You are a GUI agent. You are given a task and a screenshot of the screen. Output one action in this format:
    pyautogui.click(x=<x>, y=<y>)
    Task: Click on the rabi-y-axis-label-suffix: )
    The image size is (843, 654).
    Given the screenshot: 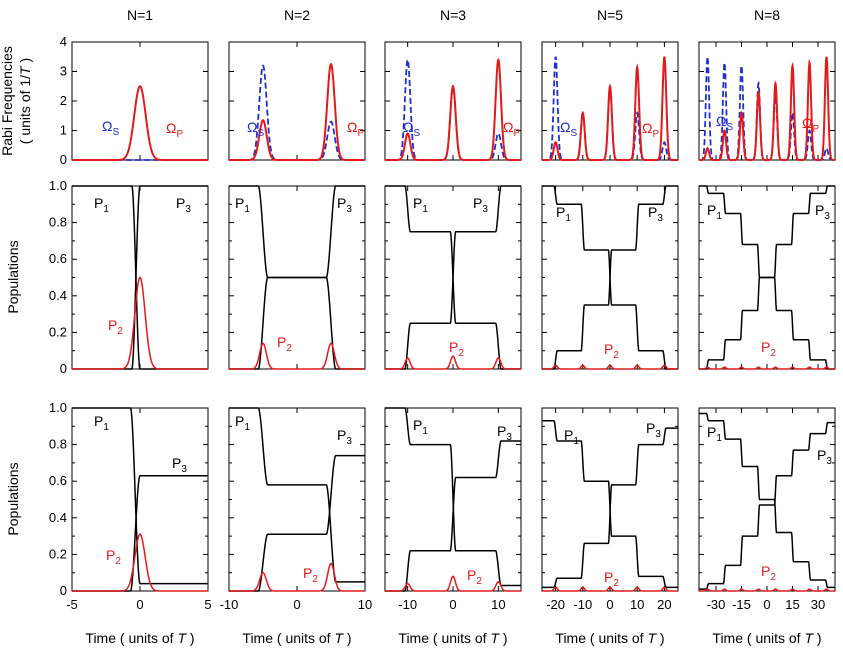 What is the action you would take?
    pyautogui.click(x=25, y=62)
    